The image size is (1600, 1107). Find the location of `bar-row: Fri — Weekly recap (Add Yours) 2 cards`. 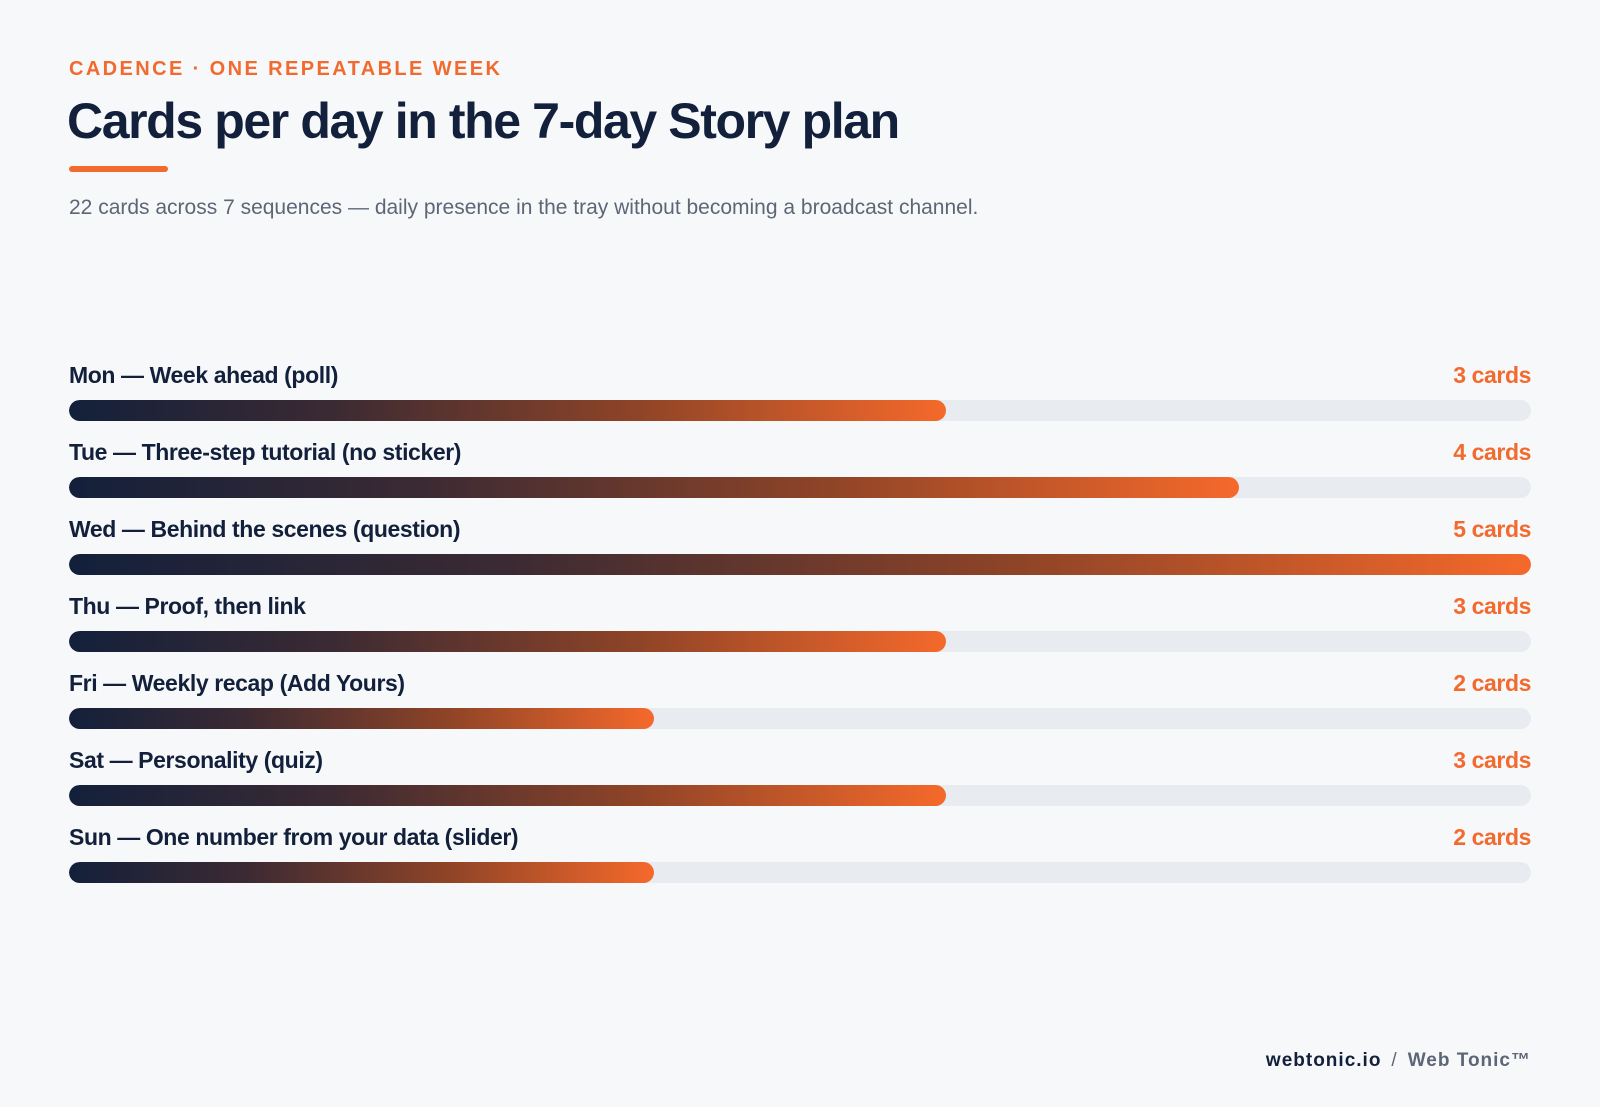

bar-row: Fri — Weekly recap (Add Yours) 2 cards is located at coordinates (800, 706).